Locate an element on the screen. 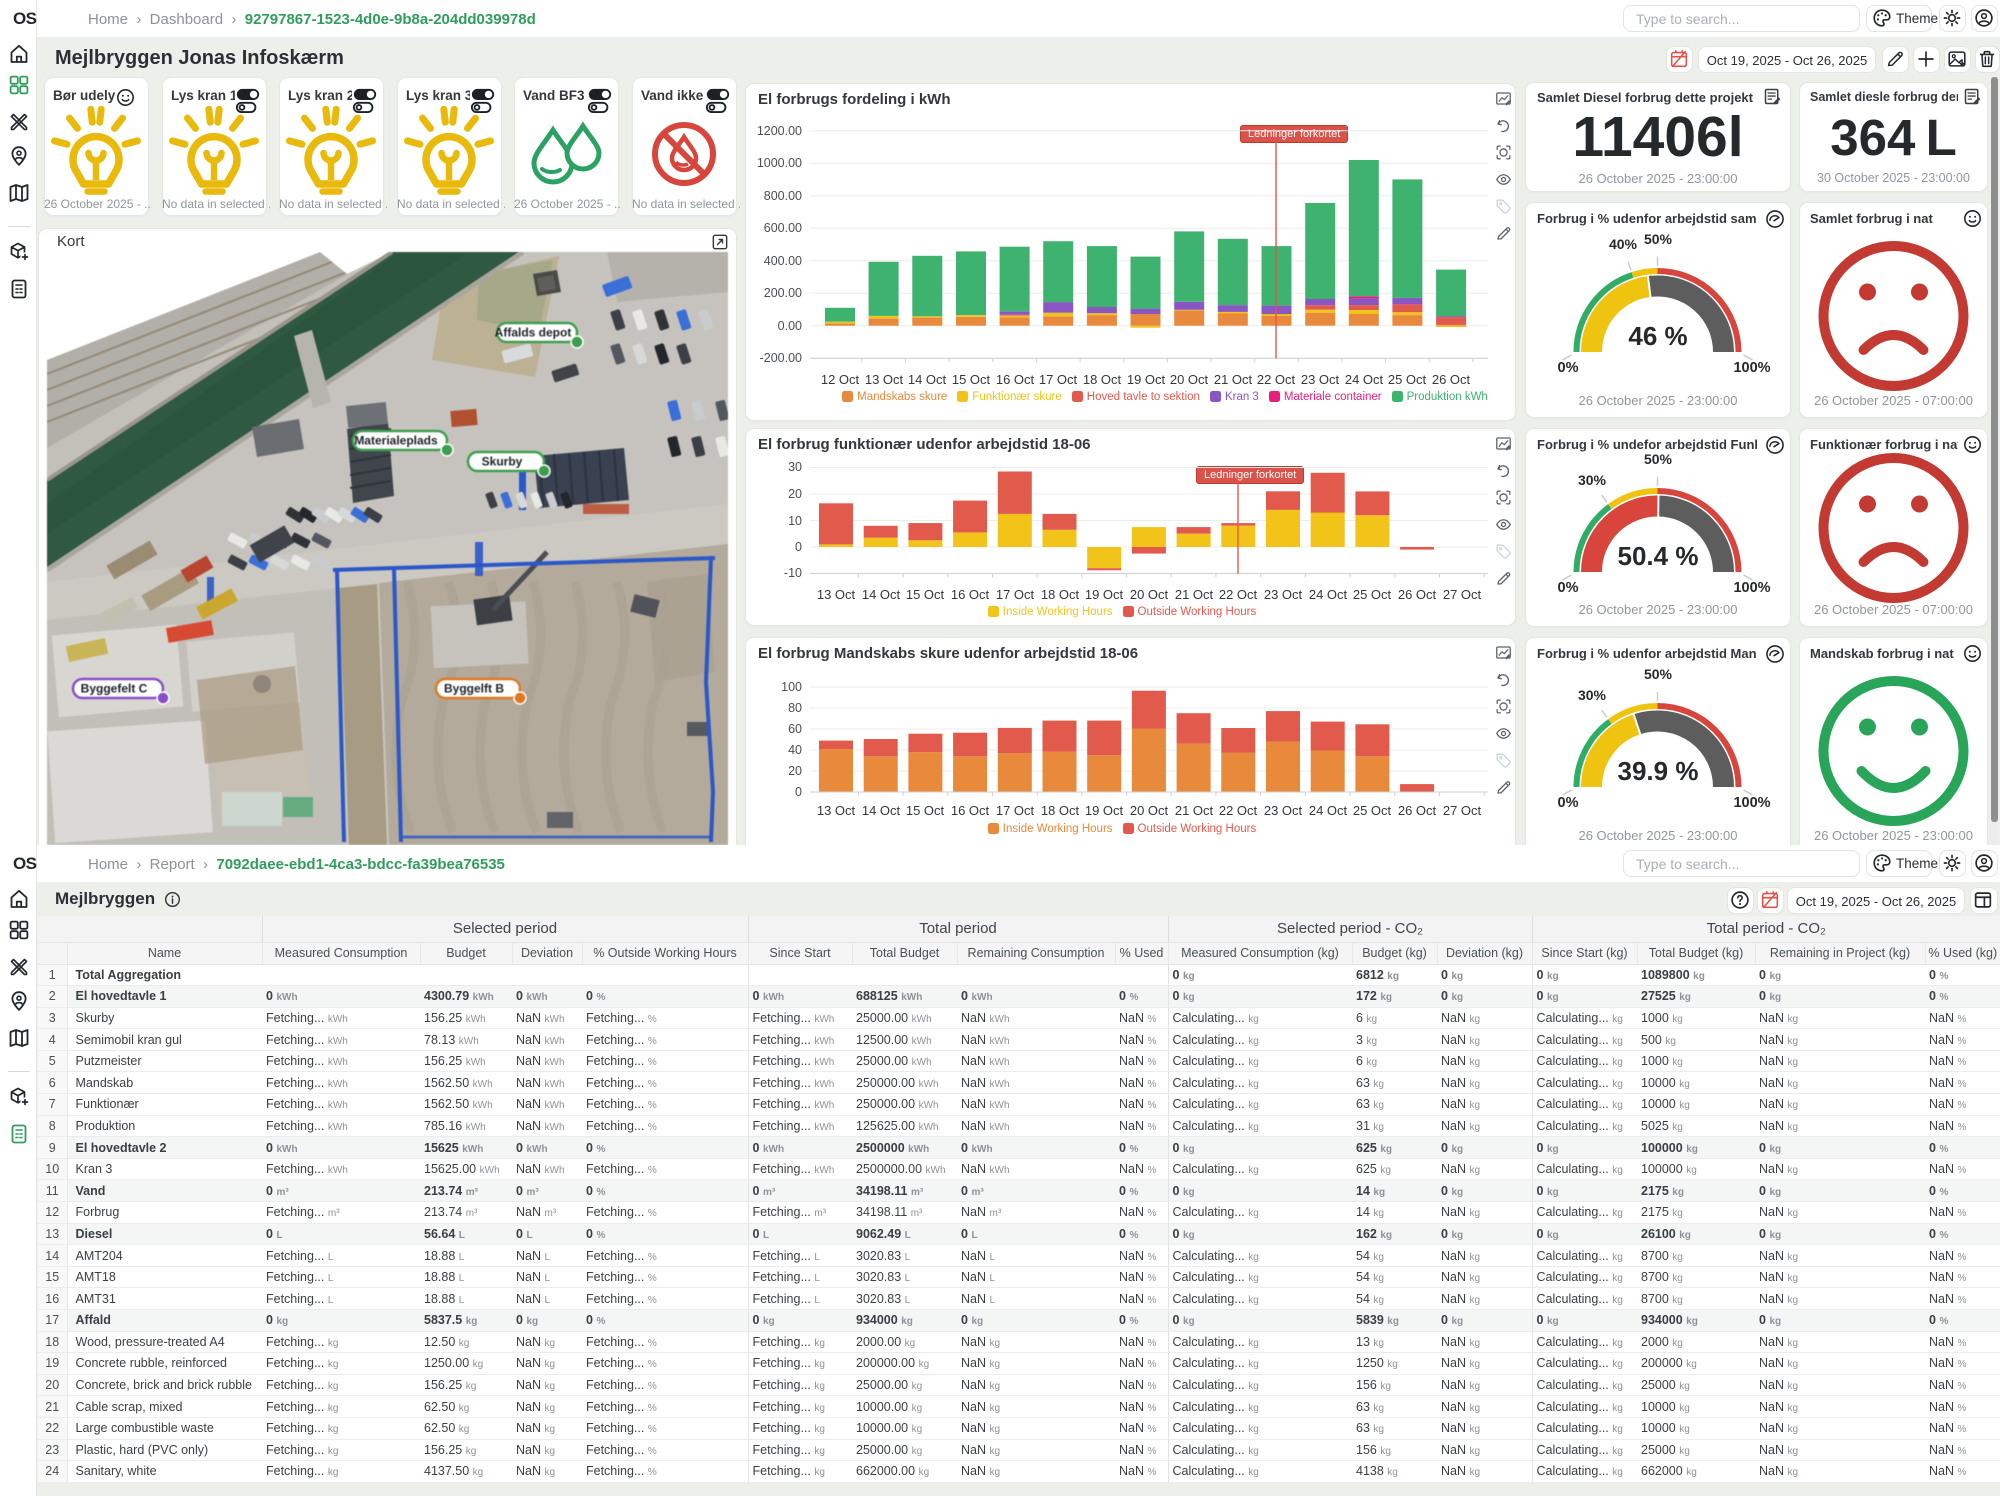  svg-text: Affalds depot is located at coordinates (533, 333).